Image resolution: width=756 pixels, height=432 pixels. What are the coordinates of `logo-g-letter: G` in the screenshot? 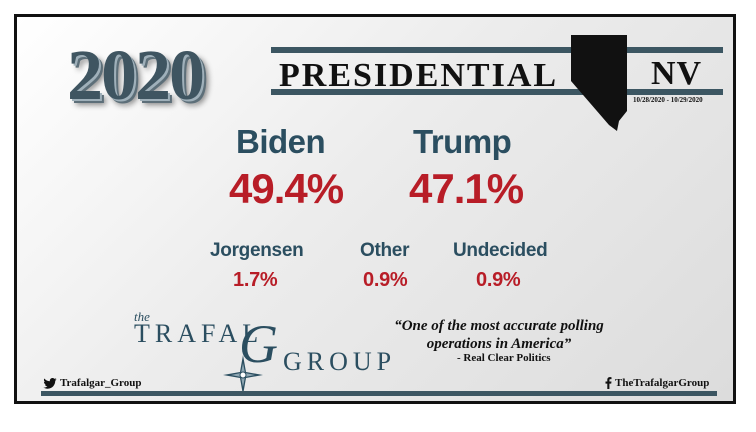 It's located at (258, 344).